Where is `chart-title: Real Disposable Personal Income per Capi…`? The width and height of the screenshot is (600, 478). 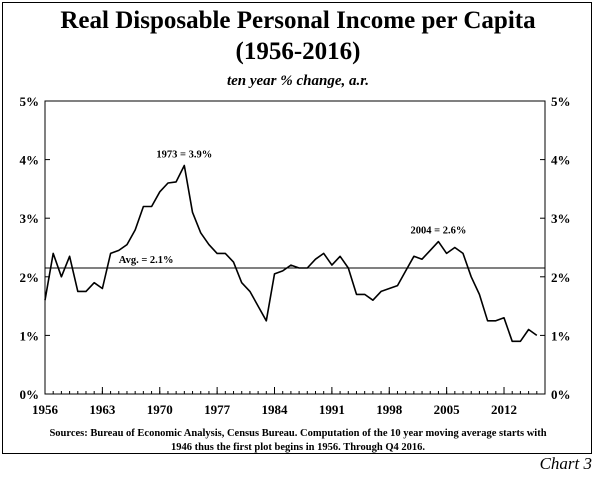
chart-title: Real Disposable Personal Income per Capi… is located at coordinates (298, 20).